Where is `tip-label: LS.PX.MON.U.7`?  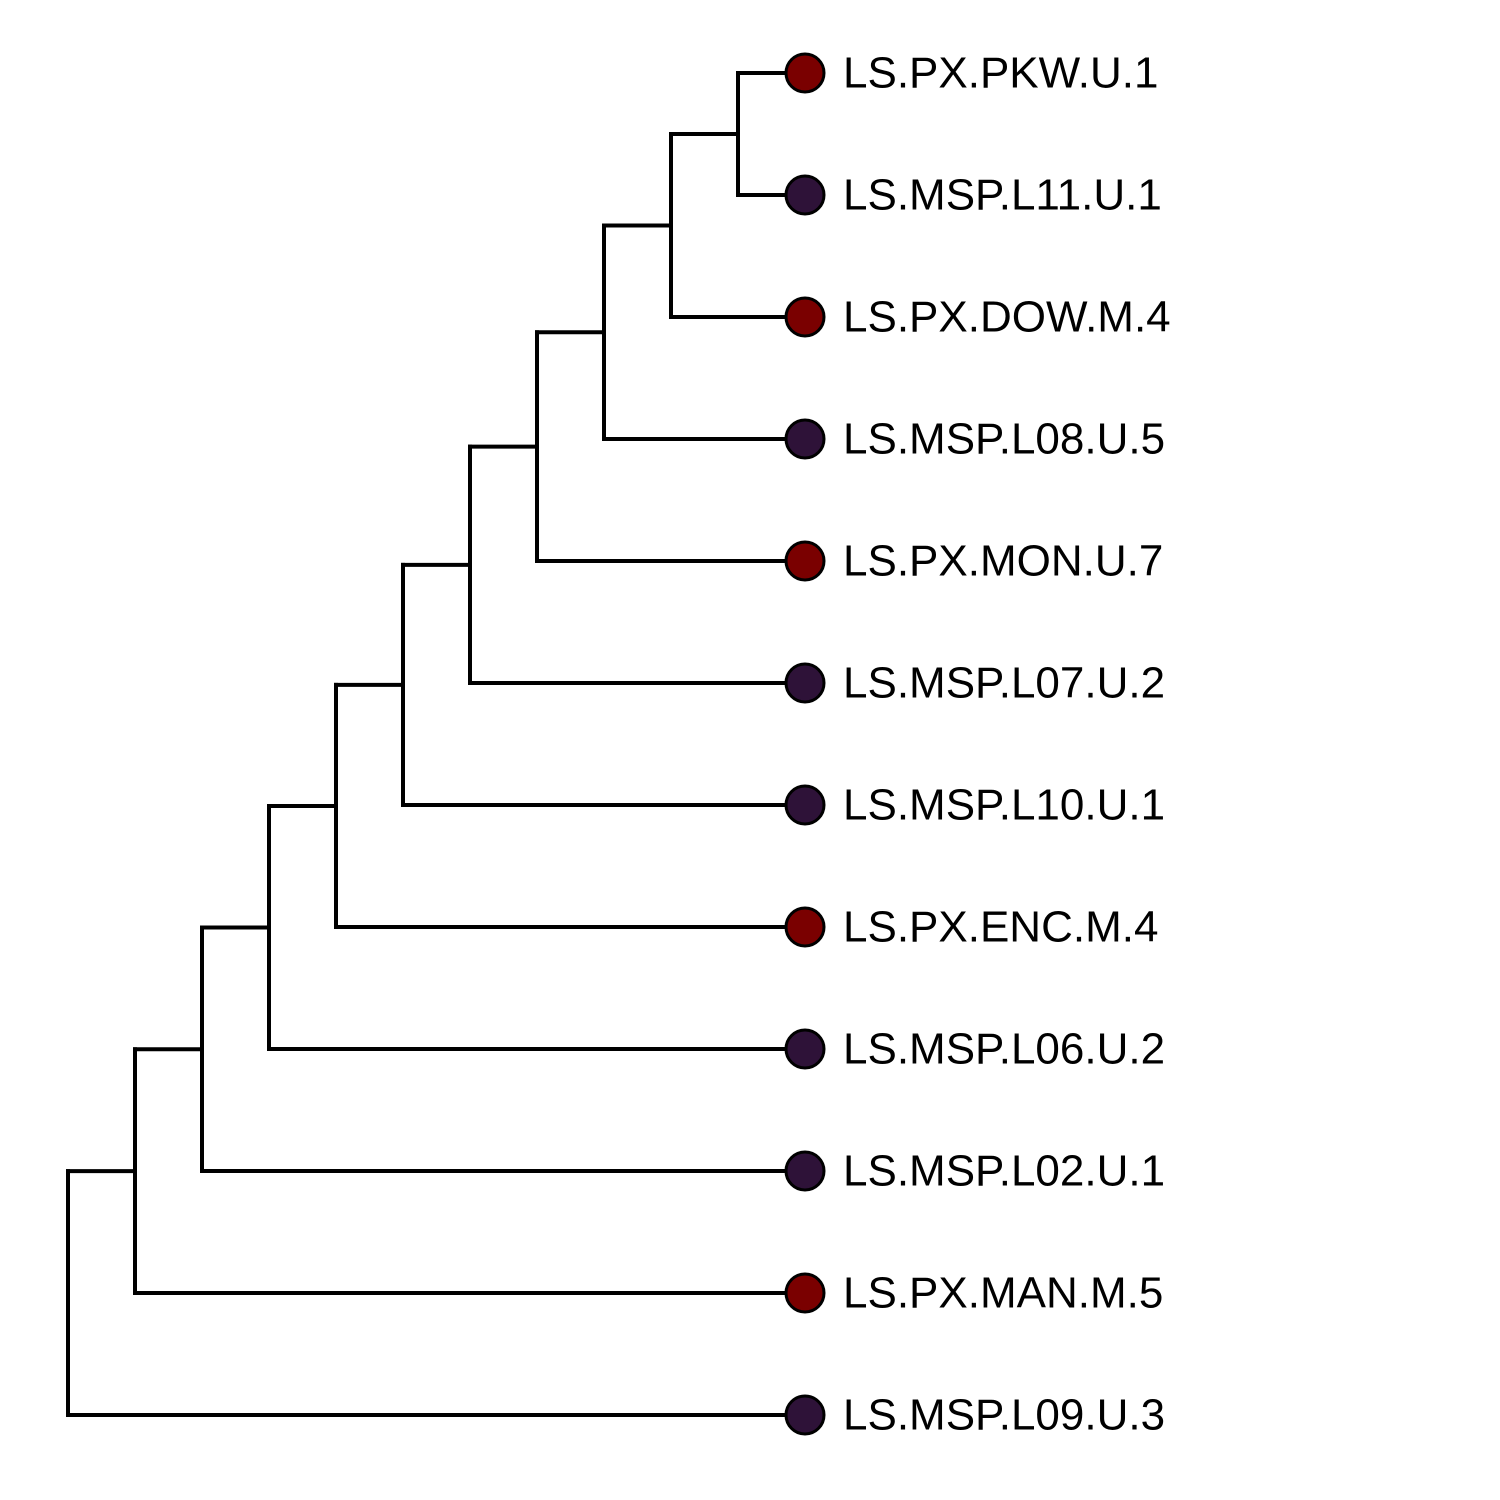 tip-label: LS.PX.MON.U.7 is located at coordinates (1003, 561).